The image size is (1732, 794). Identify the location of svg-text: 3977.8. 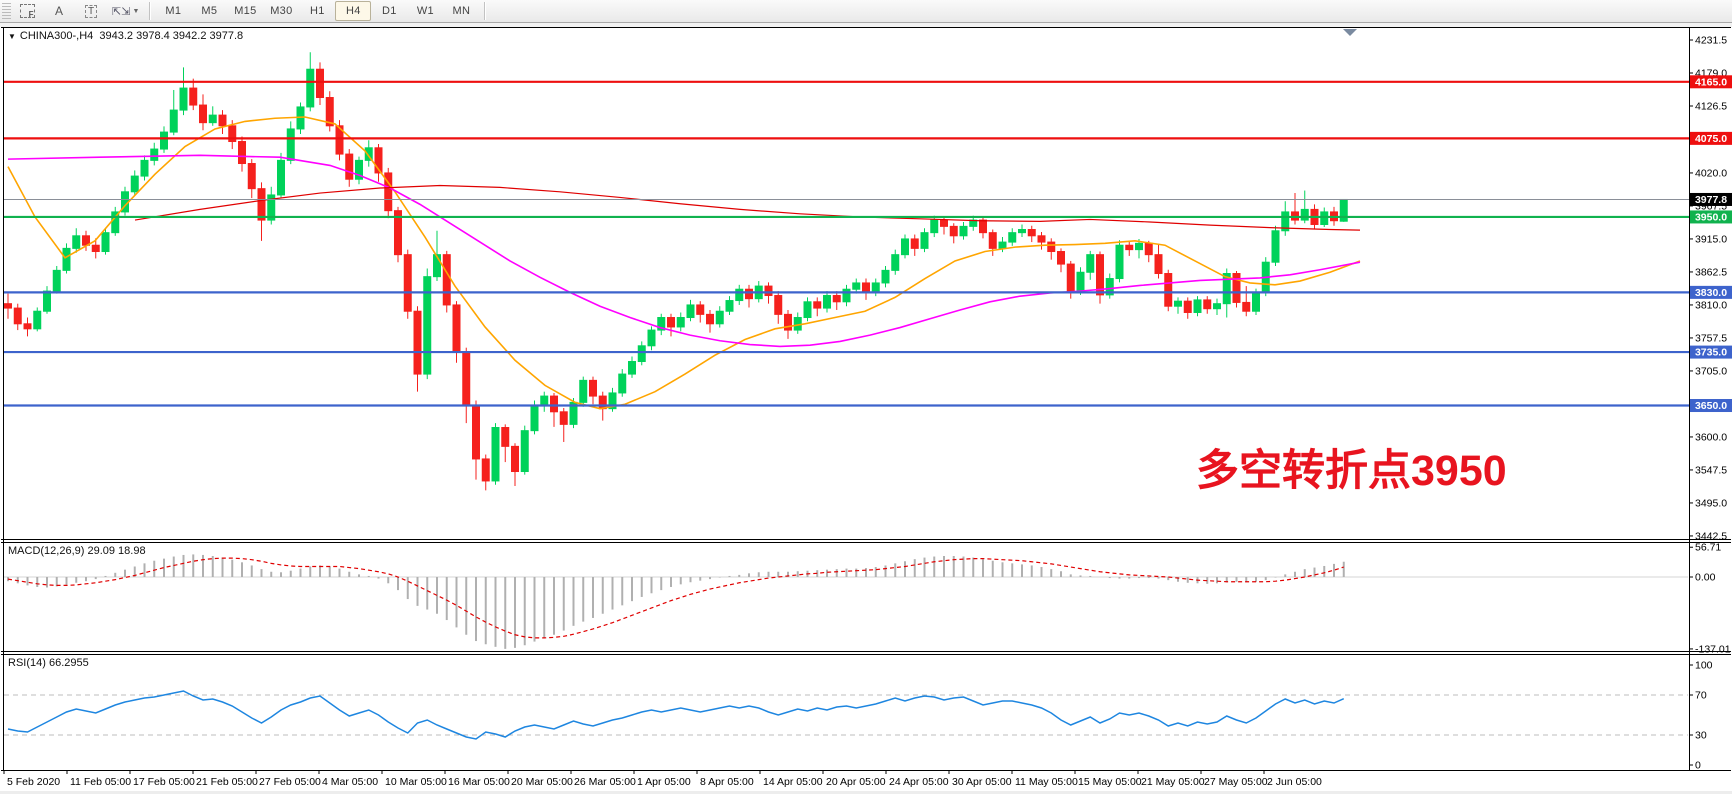
(1711, 200).